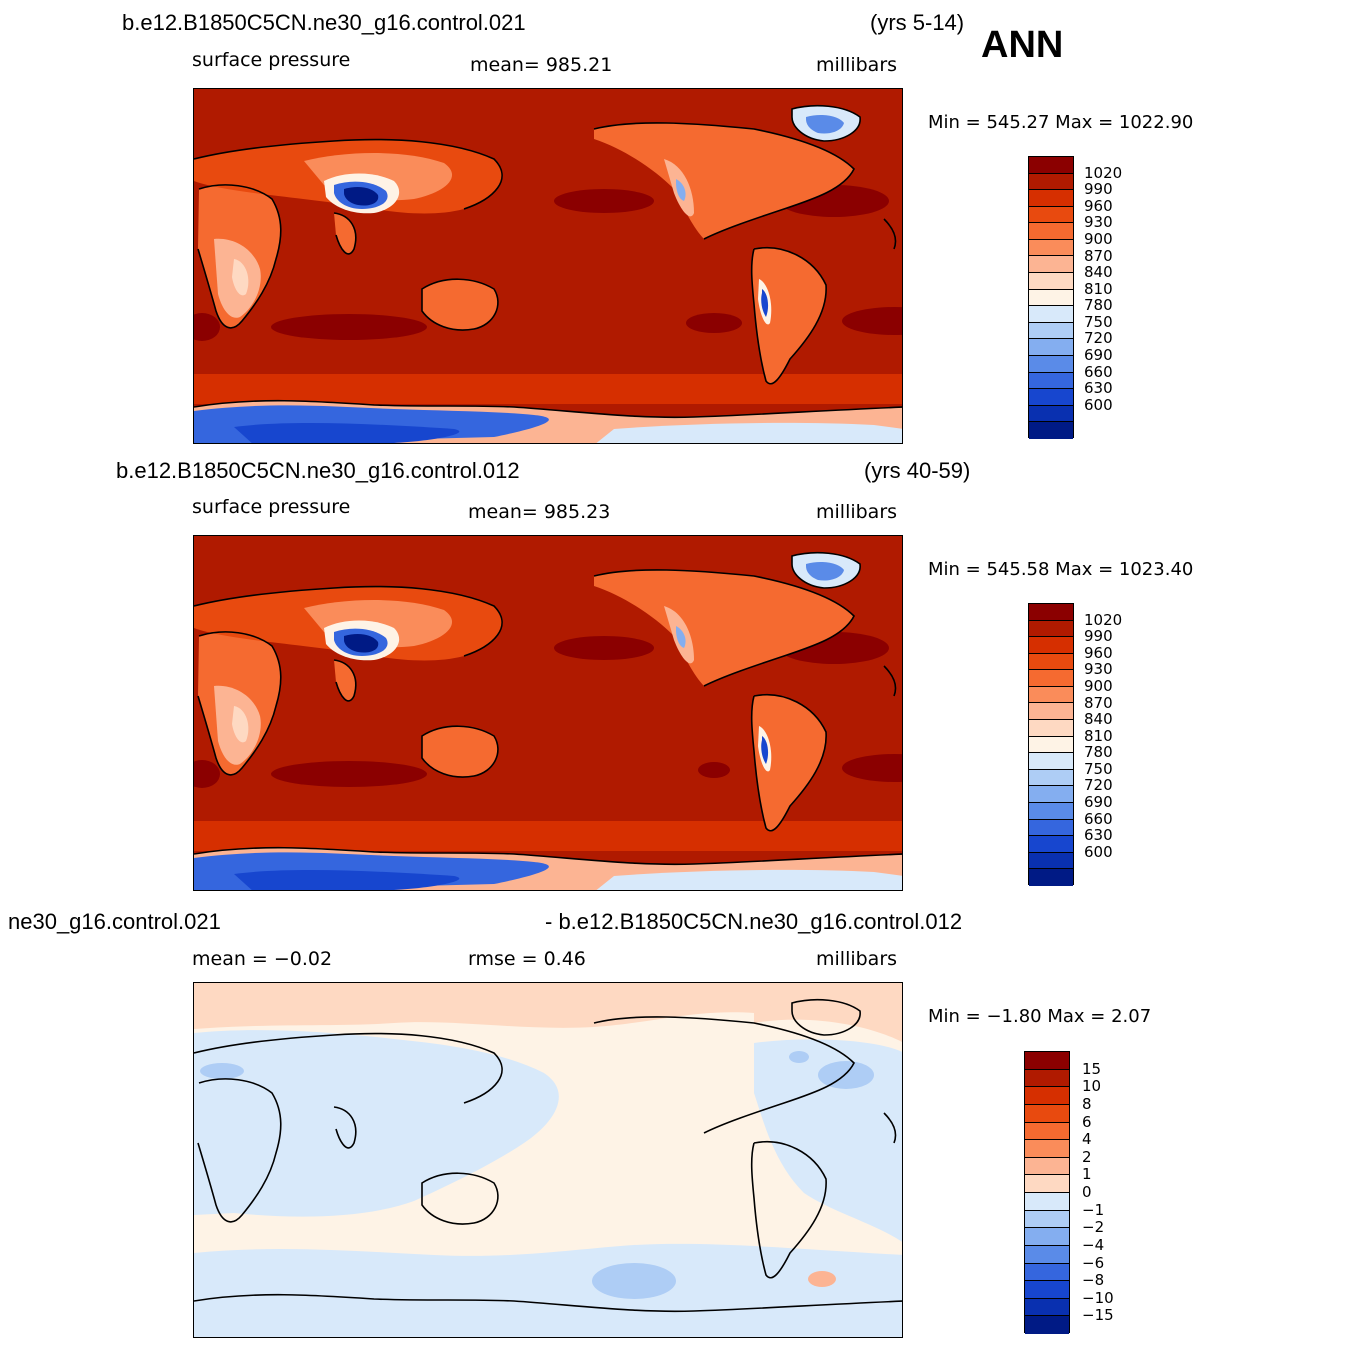  Describe the element at coordinates (1098, 735) in the screenshot. I see `colorbar-label: 810` at that location.